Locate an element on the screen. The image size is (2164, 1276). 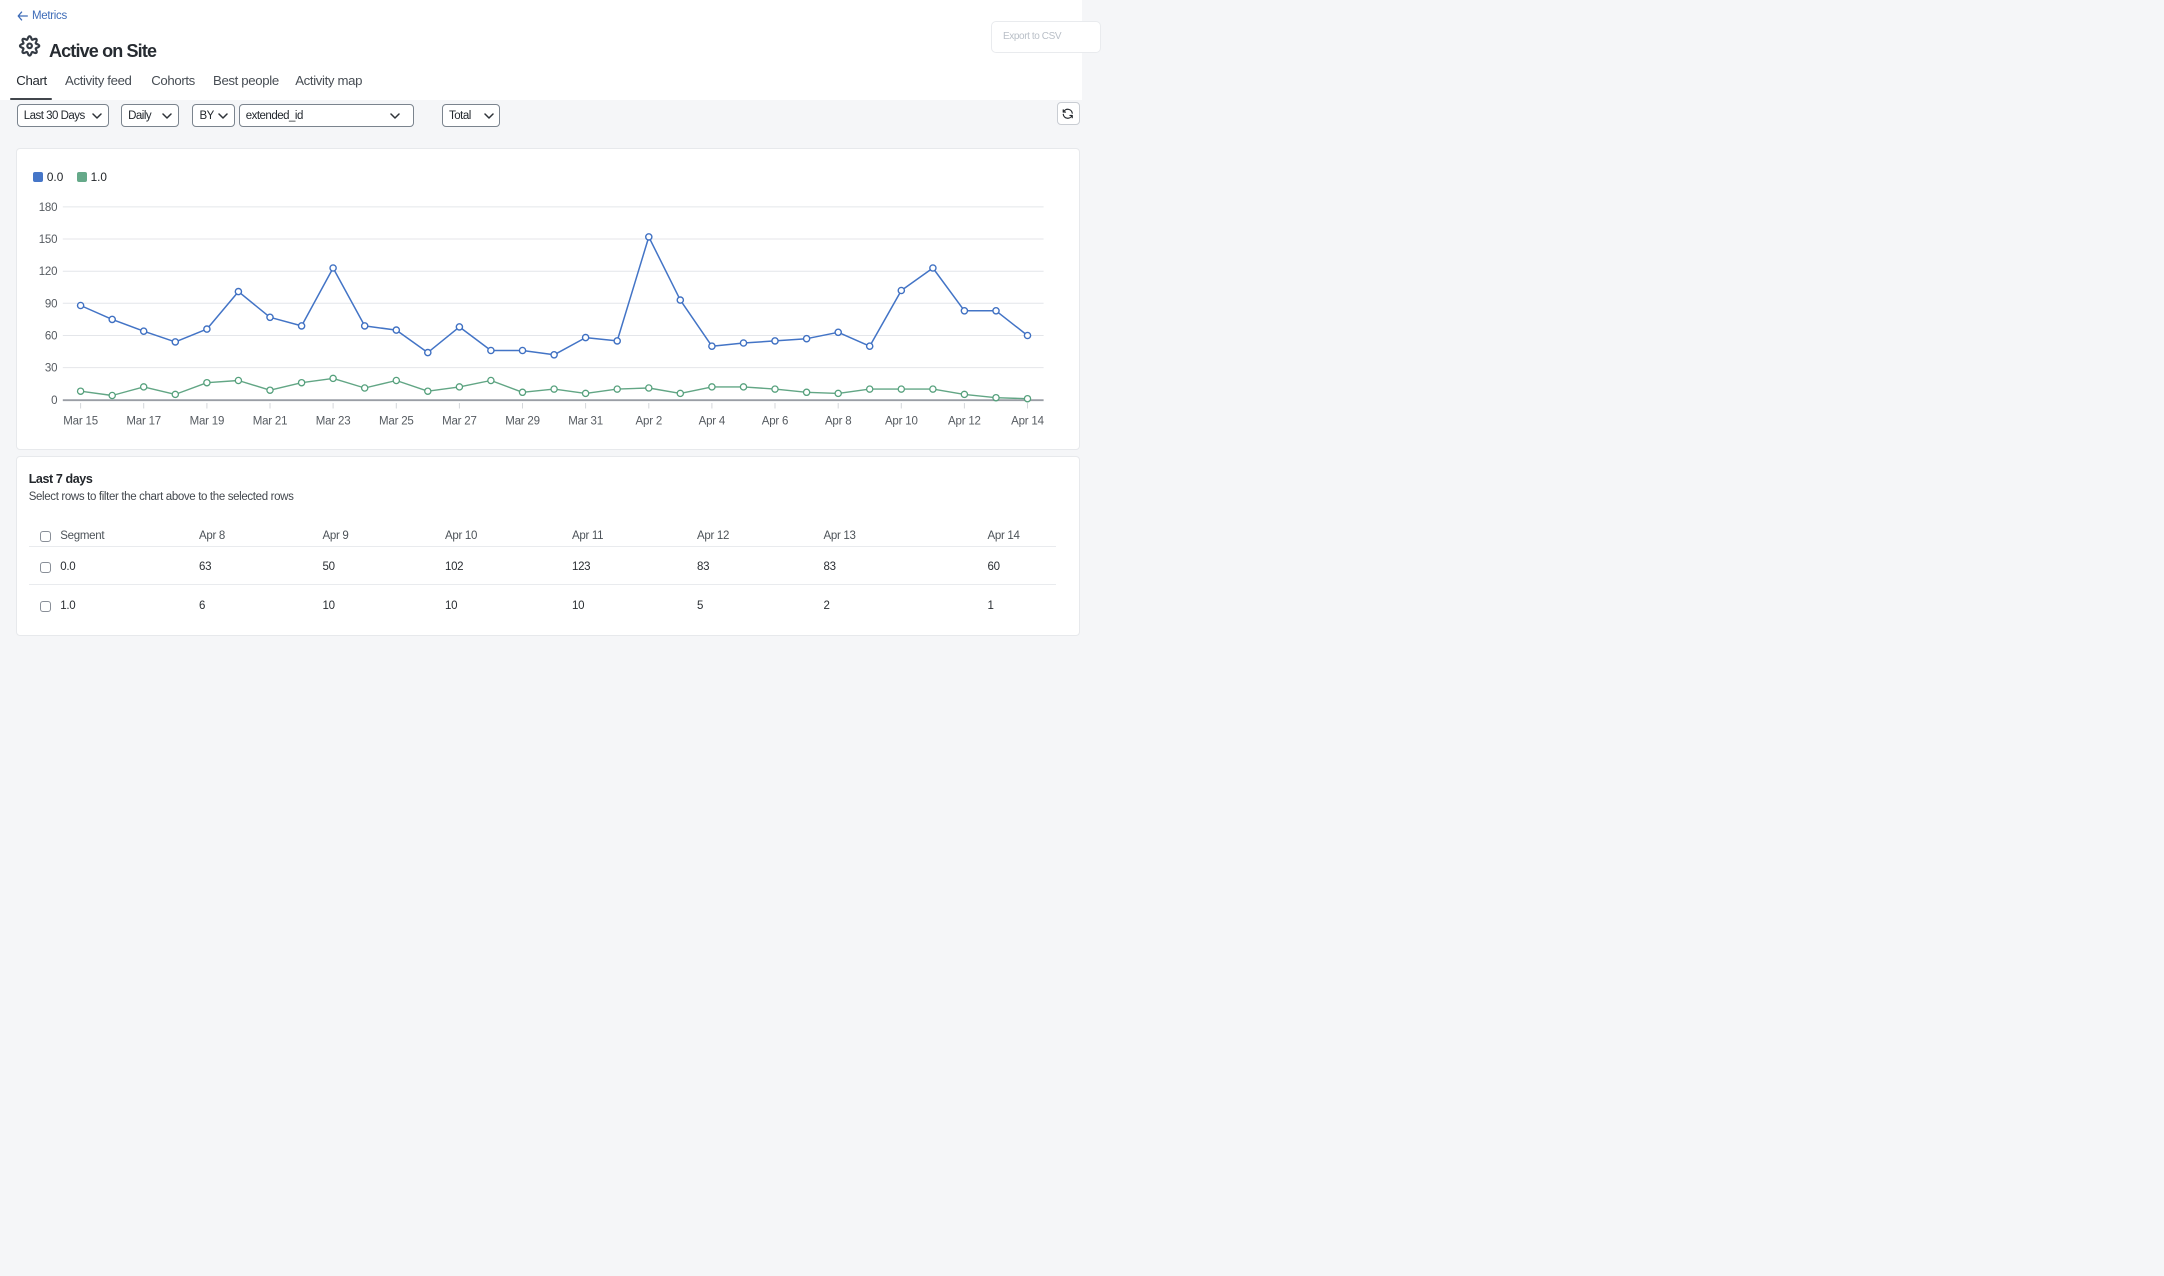
svg-text: Mar 15 is located at coordinates (80, 422).